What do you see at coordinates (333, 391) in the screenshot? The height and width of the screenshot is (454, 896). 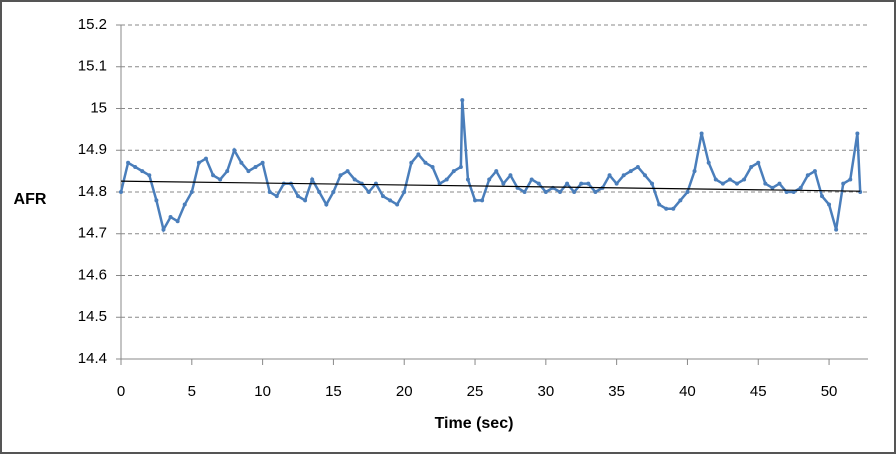 I see `x-tick-label: 15` at bounding box center [333, 391].